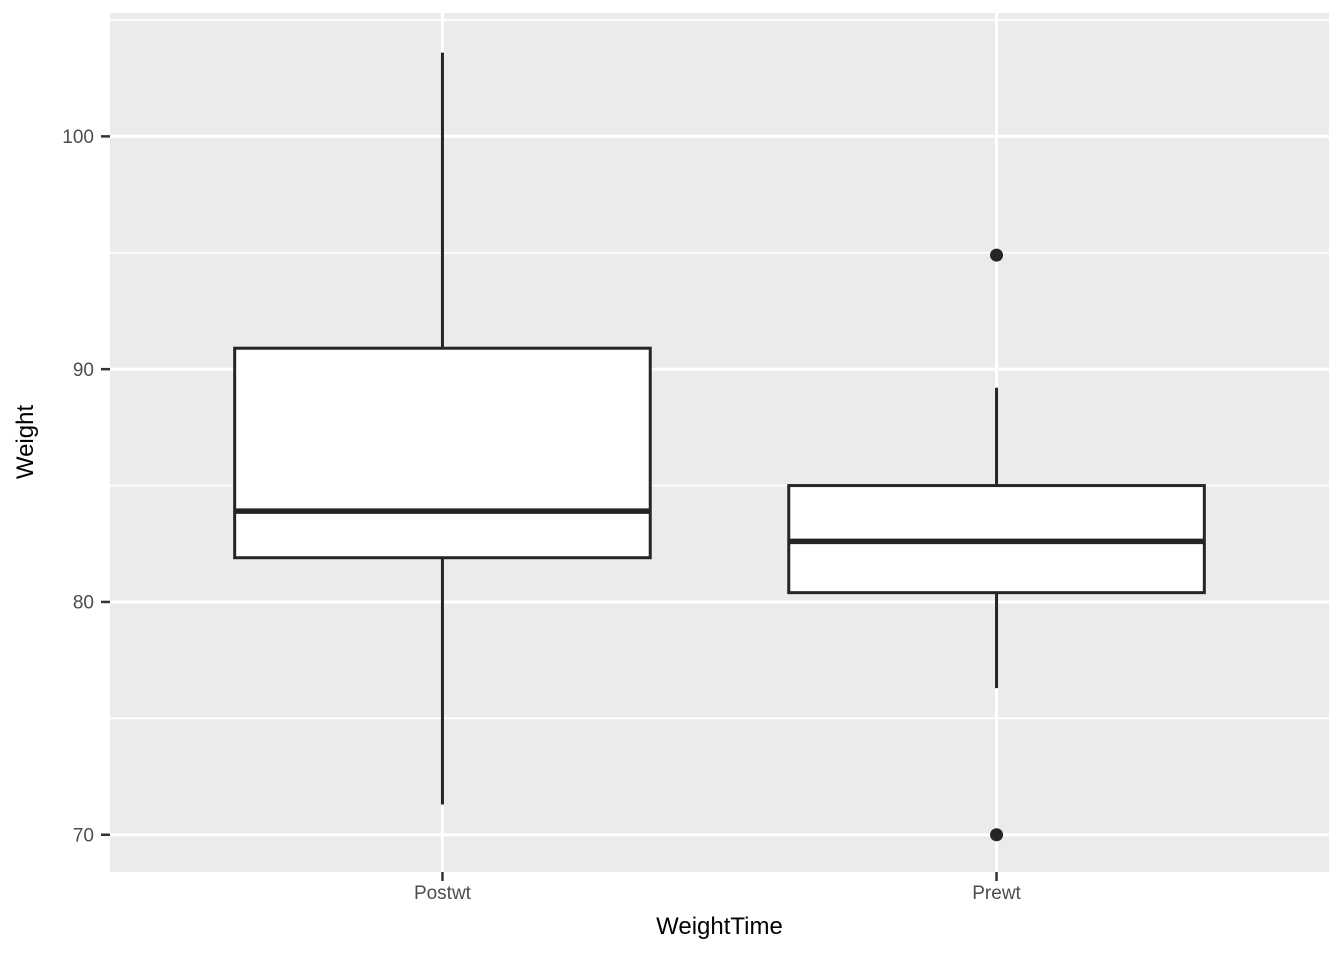 The image size is (1344, 960). Describe the element at coordinates (83, 835) in the screenshot. I see `y-tick-label: 70` at that location.